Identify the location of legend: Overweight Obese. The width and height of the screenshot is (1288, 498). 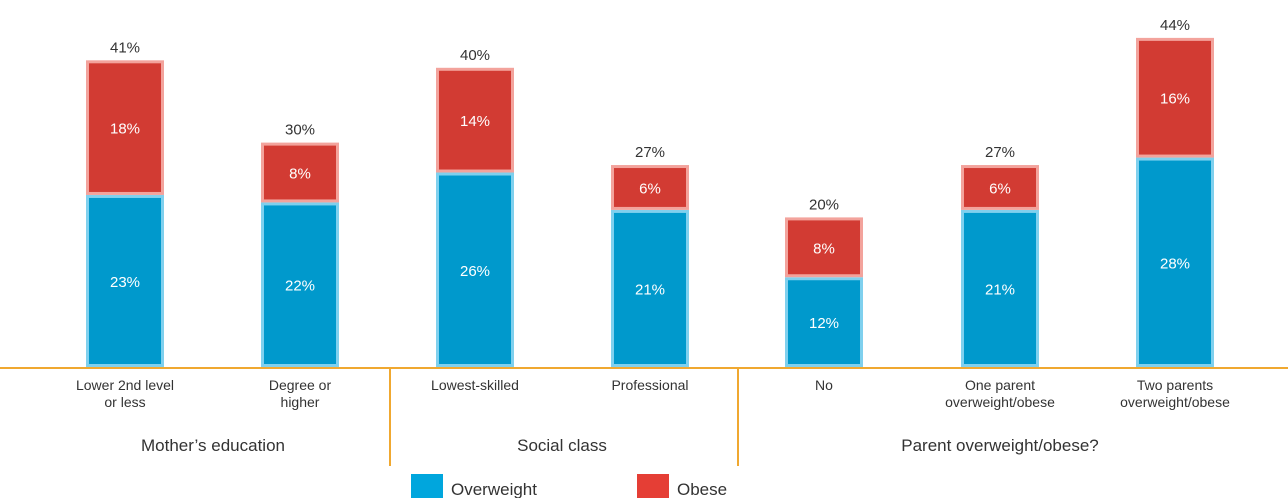
(569, 486).